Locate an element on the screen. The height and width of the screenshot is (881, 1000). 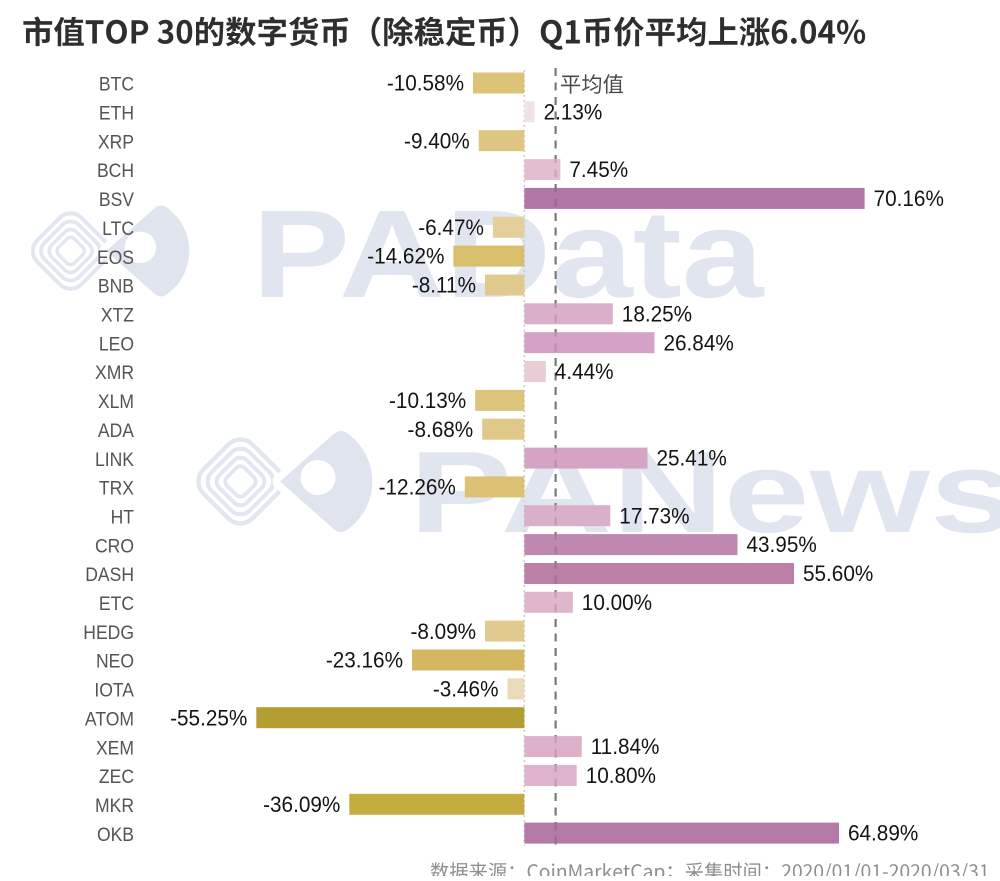
svg-text: 2.13% is located at coordinates (573, 112).